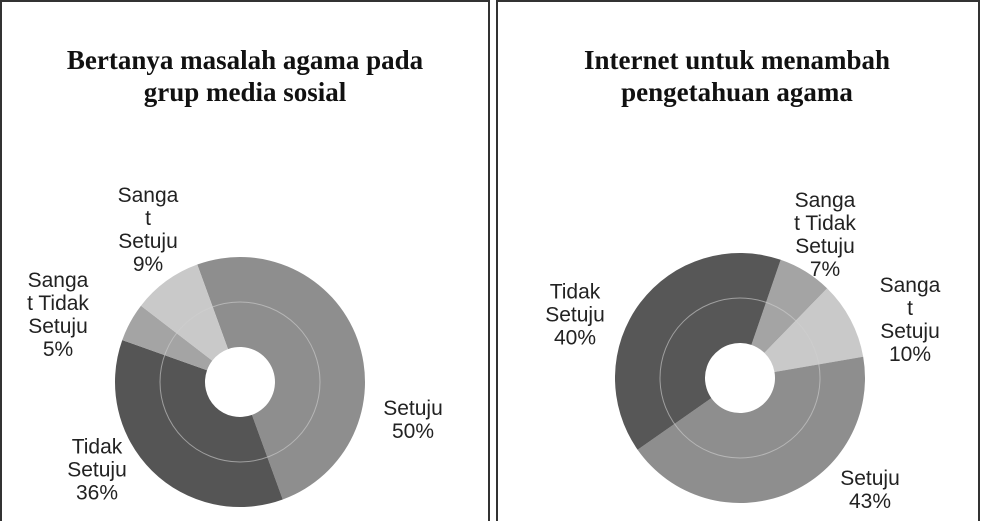 This screenshot has width=981, height=521. What do you see at coordinates (148, 264) in the screenshot?
I see `value-label: 9%` at bounding box center [148, 264].